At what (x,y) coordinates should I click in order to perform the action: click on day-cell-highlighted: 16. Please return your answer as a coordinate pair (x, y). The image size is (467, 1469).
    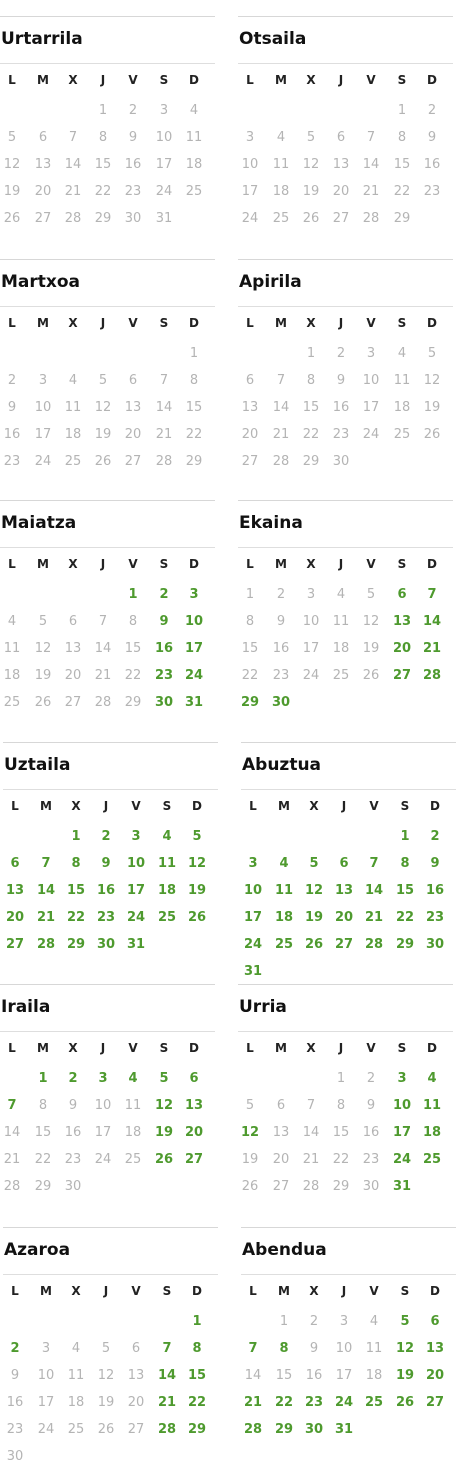
    Looking at the image, I should click on (435, 891).